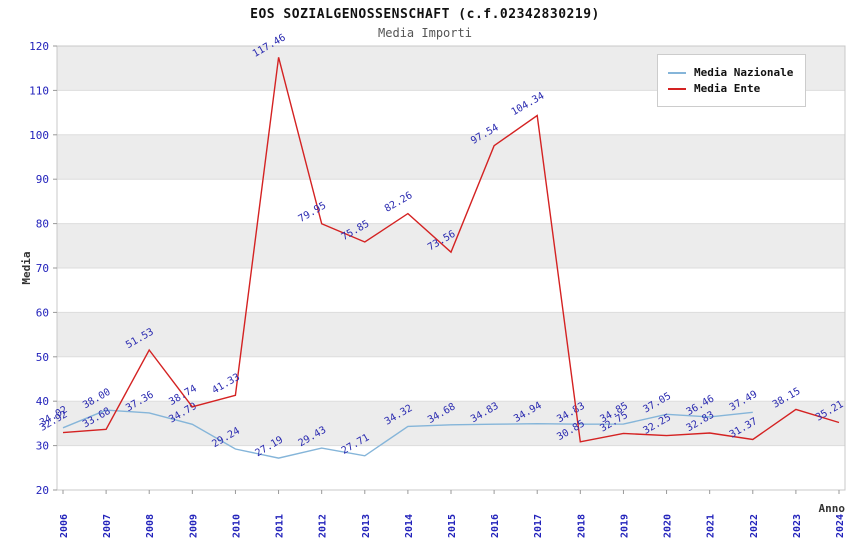 Image resolution: width=850 pixels, height=550 pixels. I want to click on legend-label: Media Nazionale, so click(744, 72).